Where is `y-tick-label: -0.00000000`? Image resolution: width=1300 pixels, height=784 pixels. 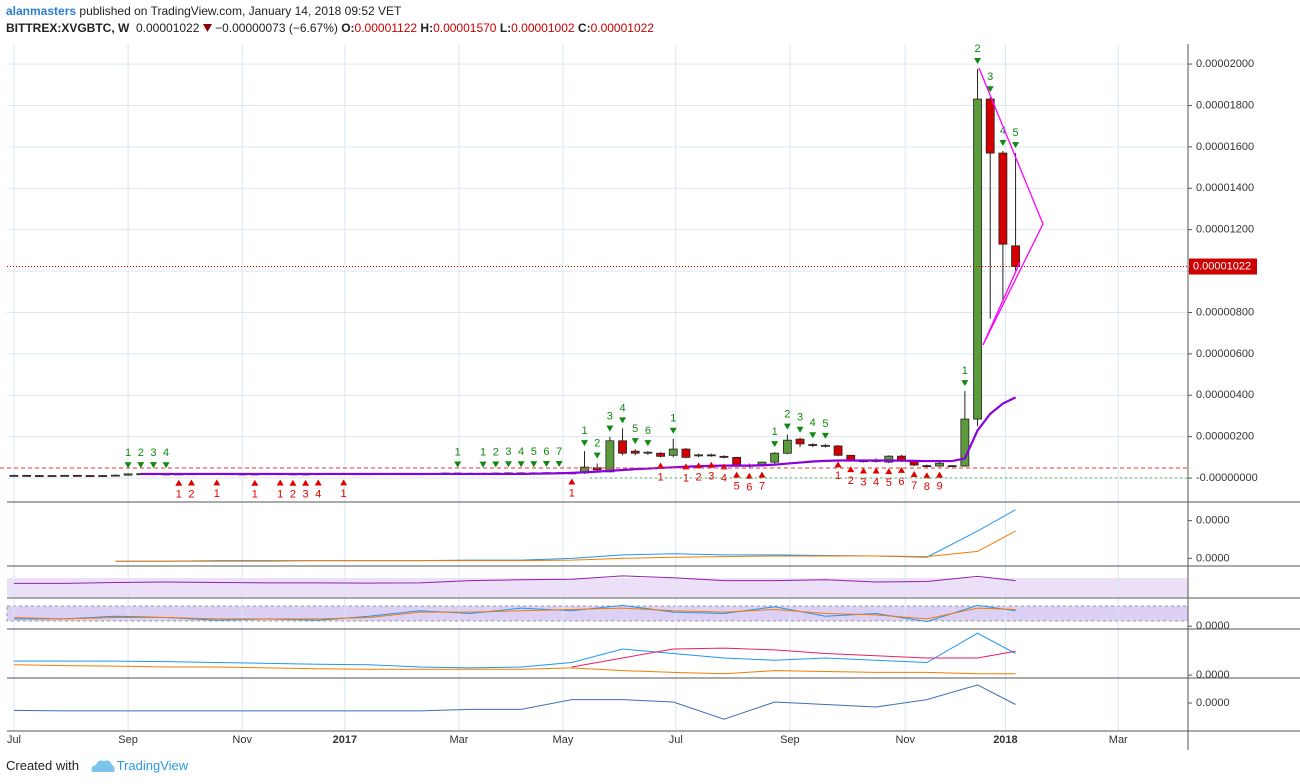 y-tick-label: -0.00000000 is located at coordinates (1227, 478).